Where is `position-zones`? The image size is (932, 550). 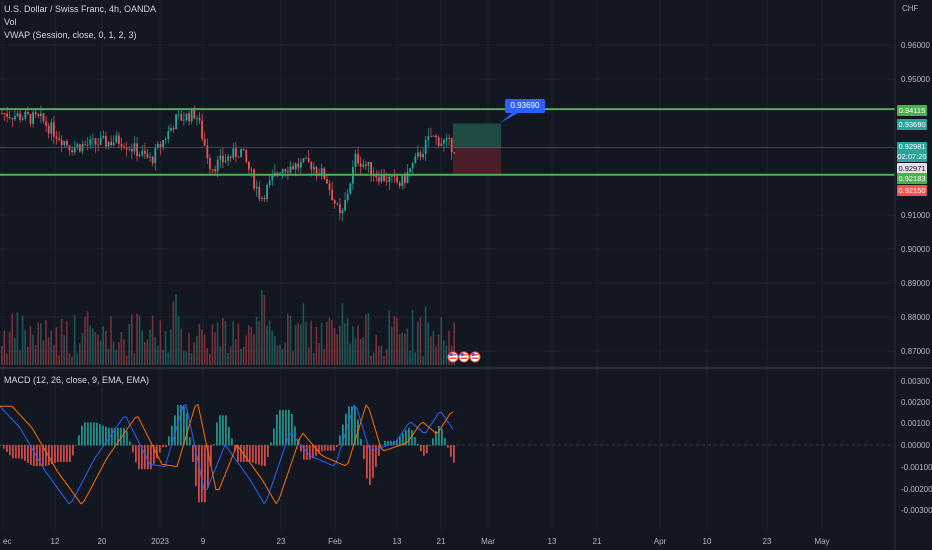
position-zones is located at coordinates (477, 149).